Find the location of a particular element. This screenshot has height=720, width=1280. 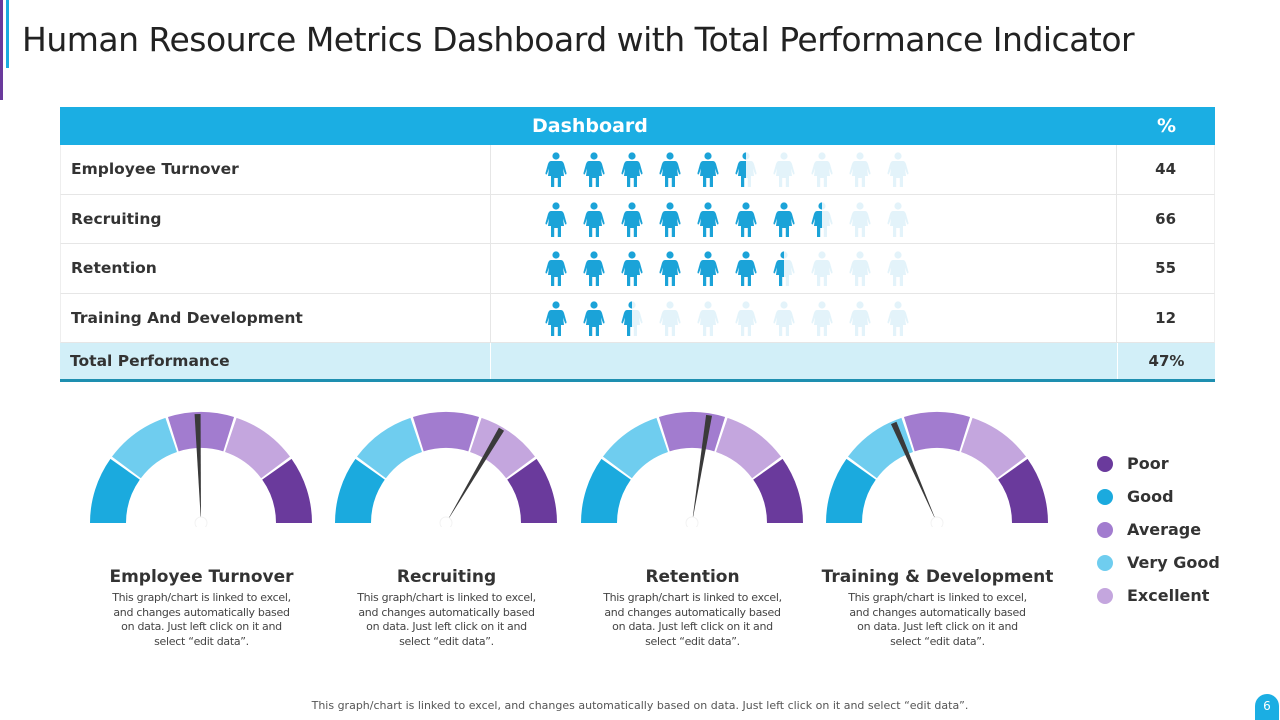

table-row: Recruiting 66 is located at coordinates (637, 219).